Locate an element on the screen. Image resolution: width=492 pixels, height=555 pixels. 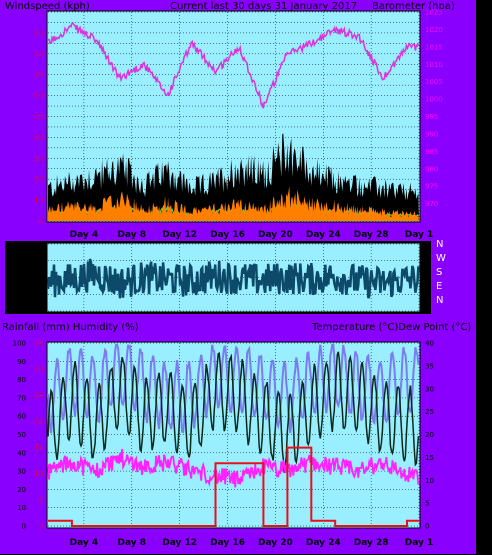
gust-area is located at coordinates (233, 203).